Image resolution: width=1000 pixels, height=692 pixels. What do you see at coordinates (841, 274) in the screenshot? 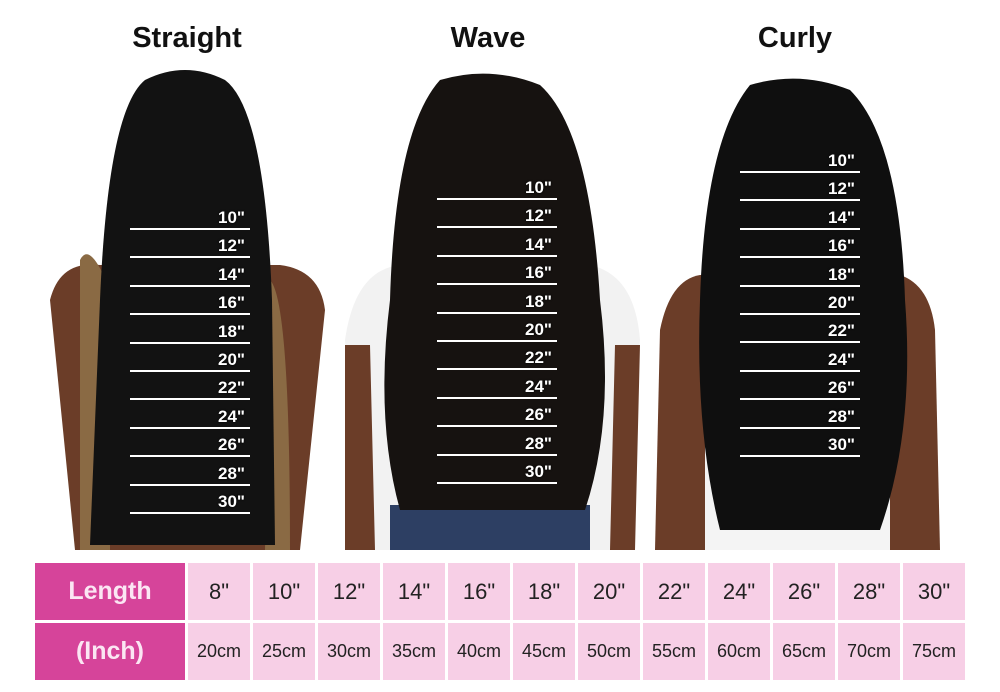
I see `curly-marker-label: 18"` at bounding box center [841, 274].